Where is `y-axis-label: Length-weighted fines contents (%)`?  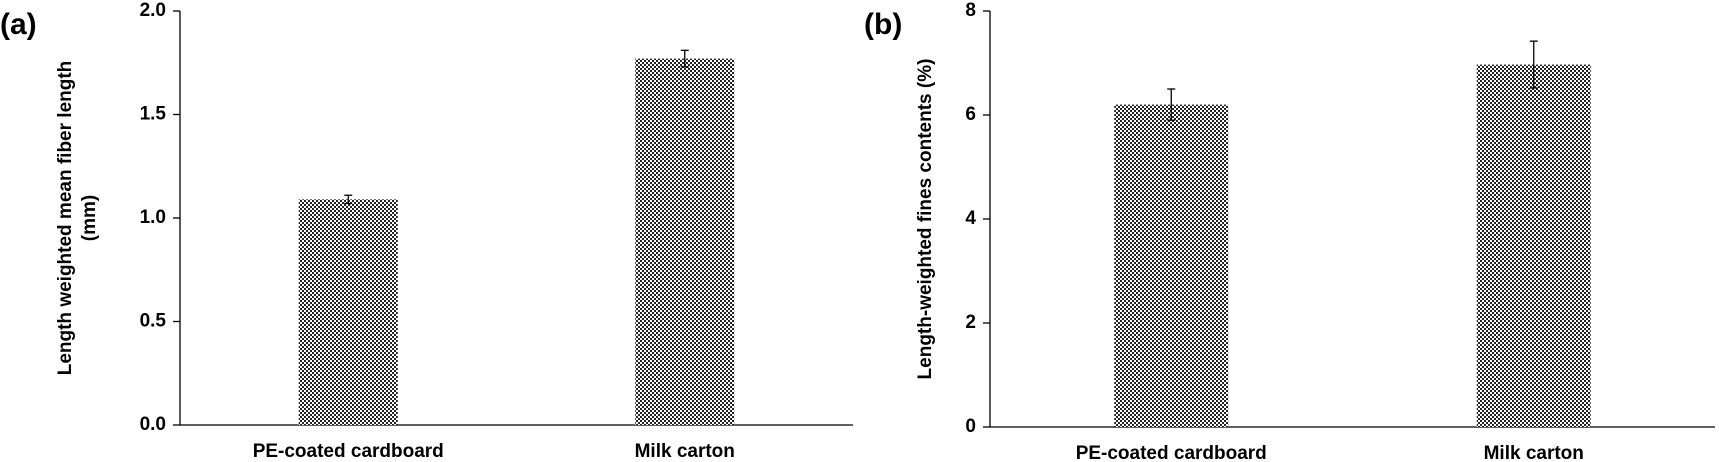
y-axis-label: Length-weighted fines contents (%) is located at coordinates (925, 219).